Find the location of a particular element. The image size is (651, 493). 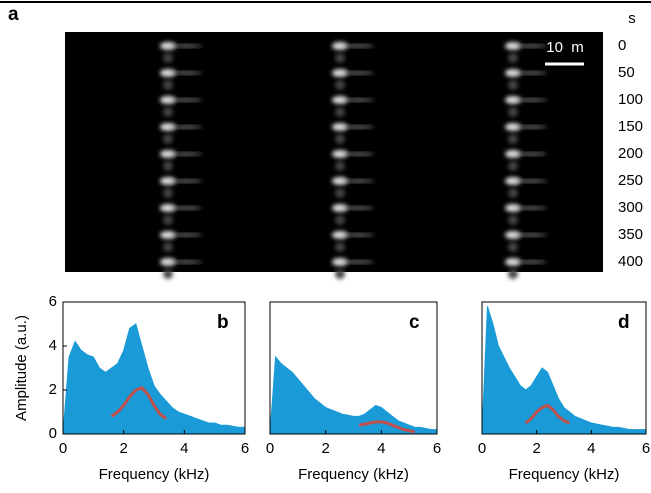

y-tick-label: 4 is located at coordinates (53, 345).